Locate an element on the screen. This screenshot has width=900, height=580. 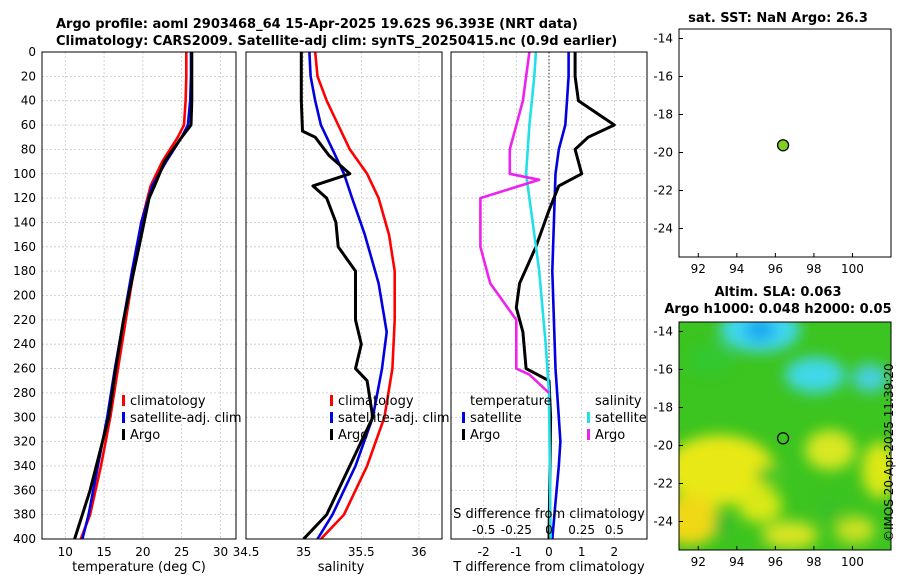
s-tick-label: -0.5 is located at coordinates (483, 530).